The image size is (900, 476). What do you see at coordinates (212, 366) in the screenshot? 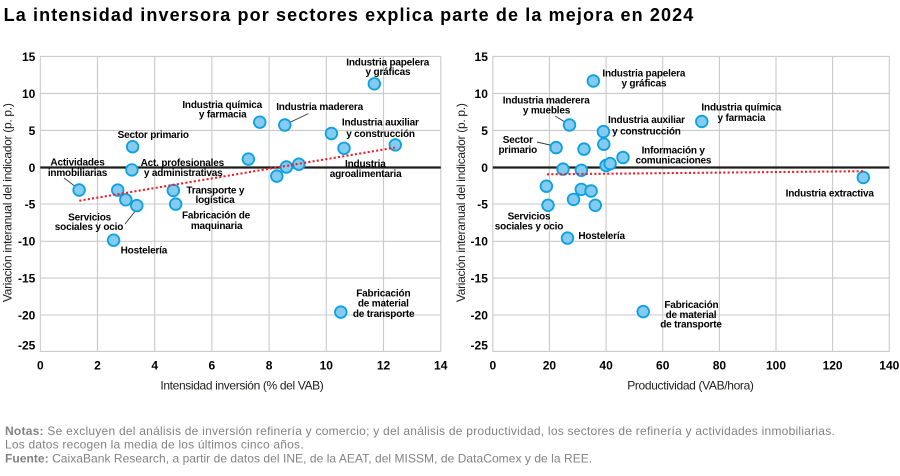
I see `svg-text: 6` at bounding box center [212, 366].